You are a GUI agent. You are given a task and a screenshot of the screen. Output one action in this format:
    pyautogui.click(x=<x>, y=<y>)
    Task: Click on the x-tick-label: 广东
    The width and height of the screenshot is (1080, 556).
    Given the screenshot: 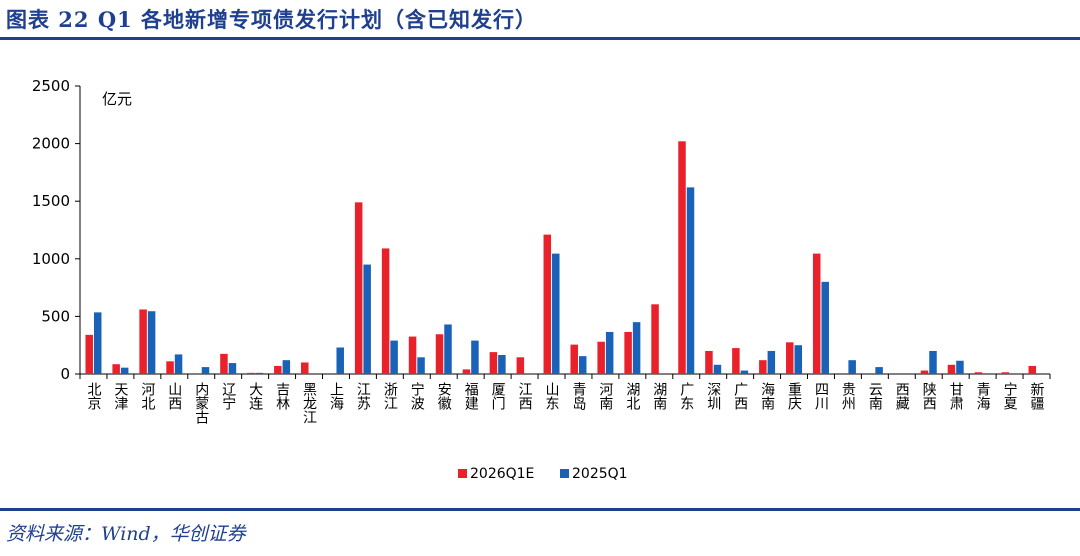 What is the action you would take?
    pyautogui.click(x=686, y=396)
    